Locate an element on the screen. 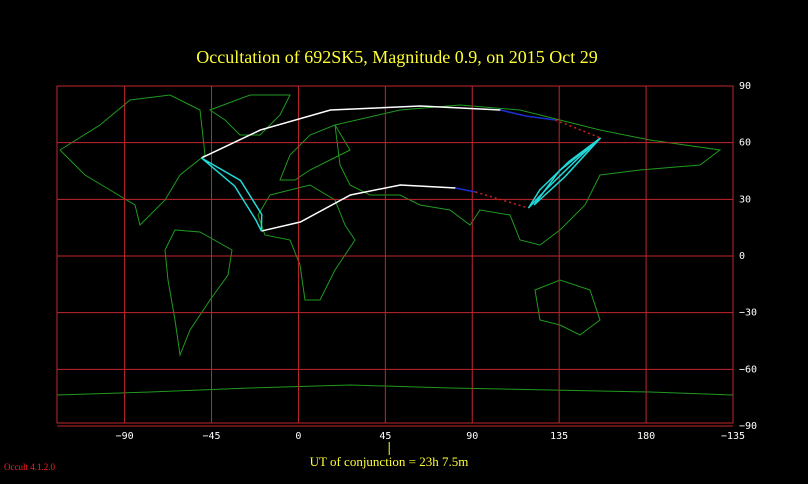 This screenshot has height=484, width=808. x-tick-label: 135 is located at coordinates (559, 436).